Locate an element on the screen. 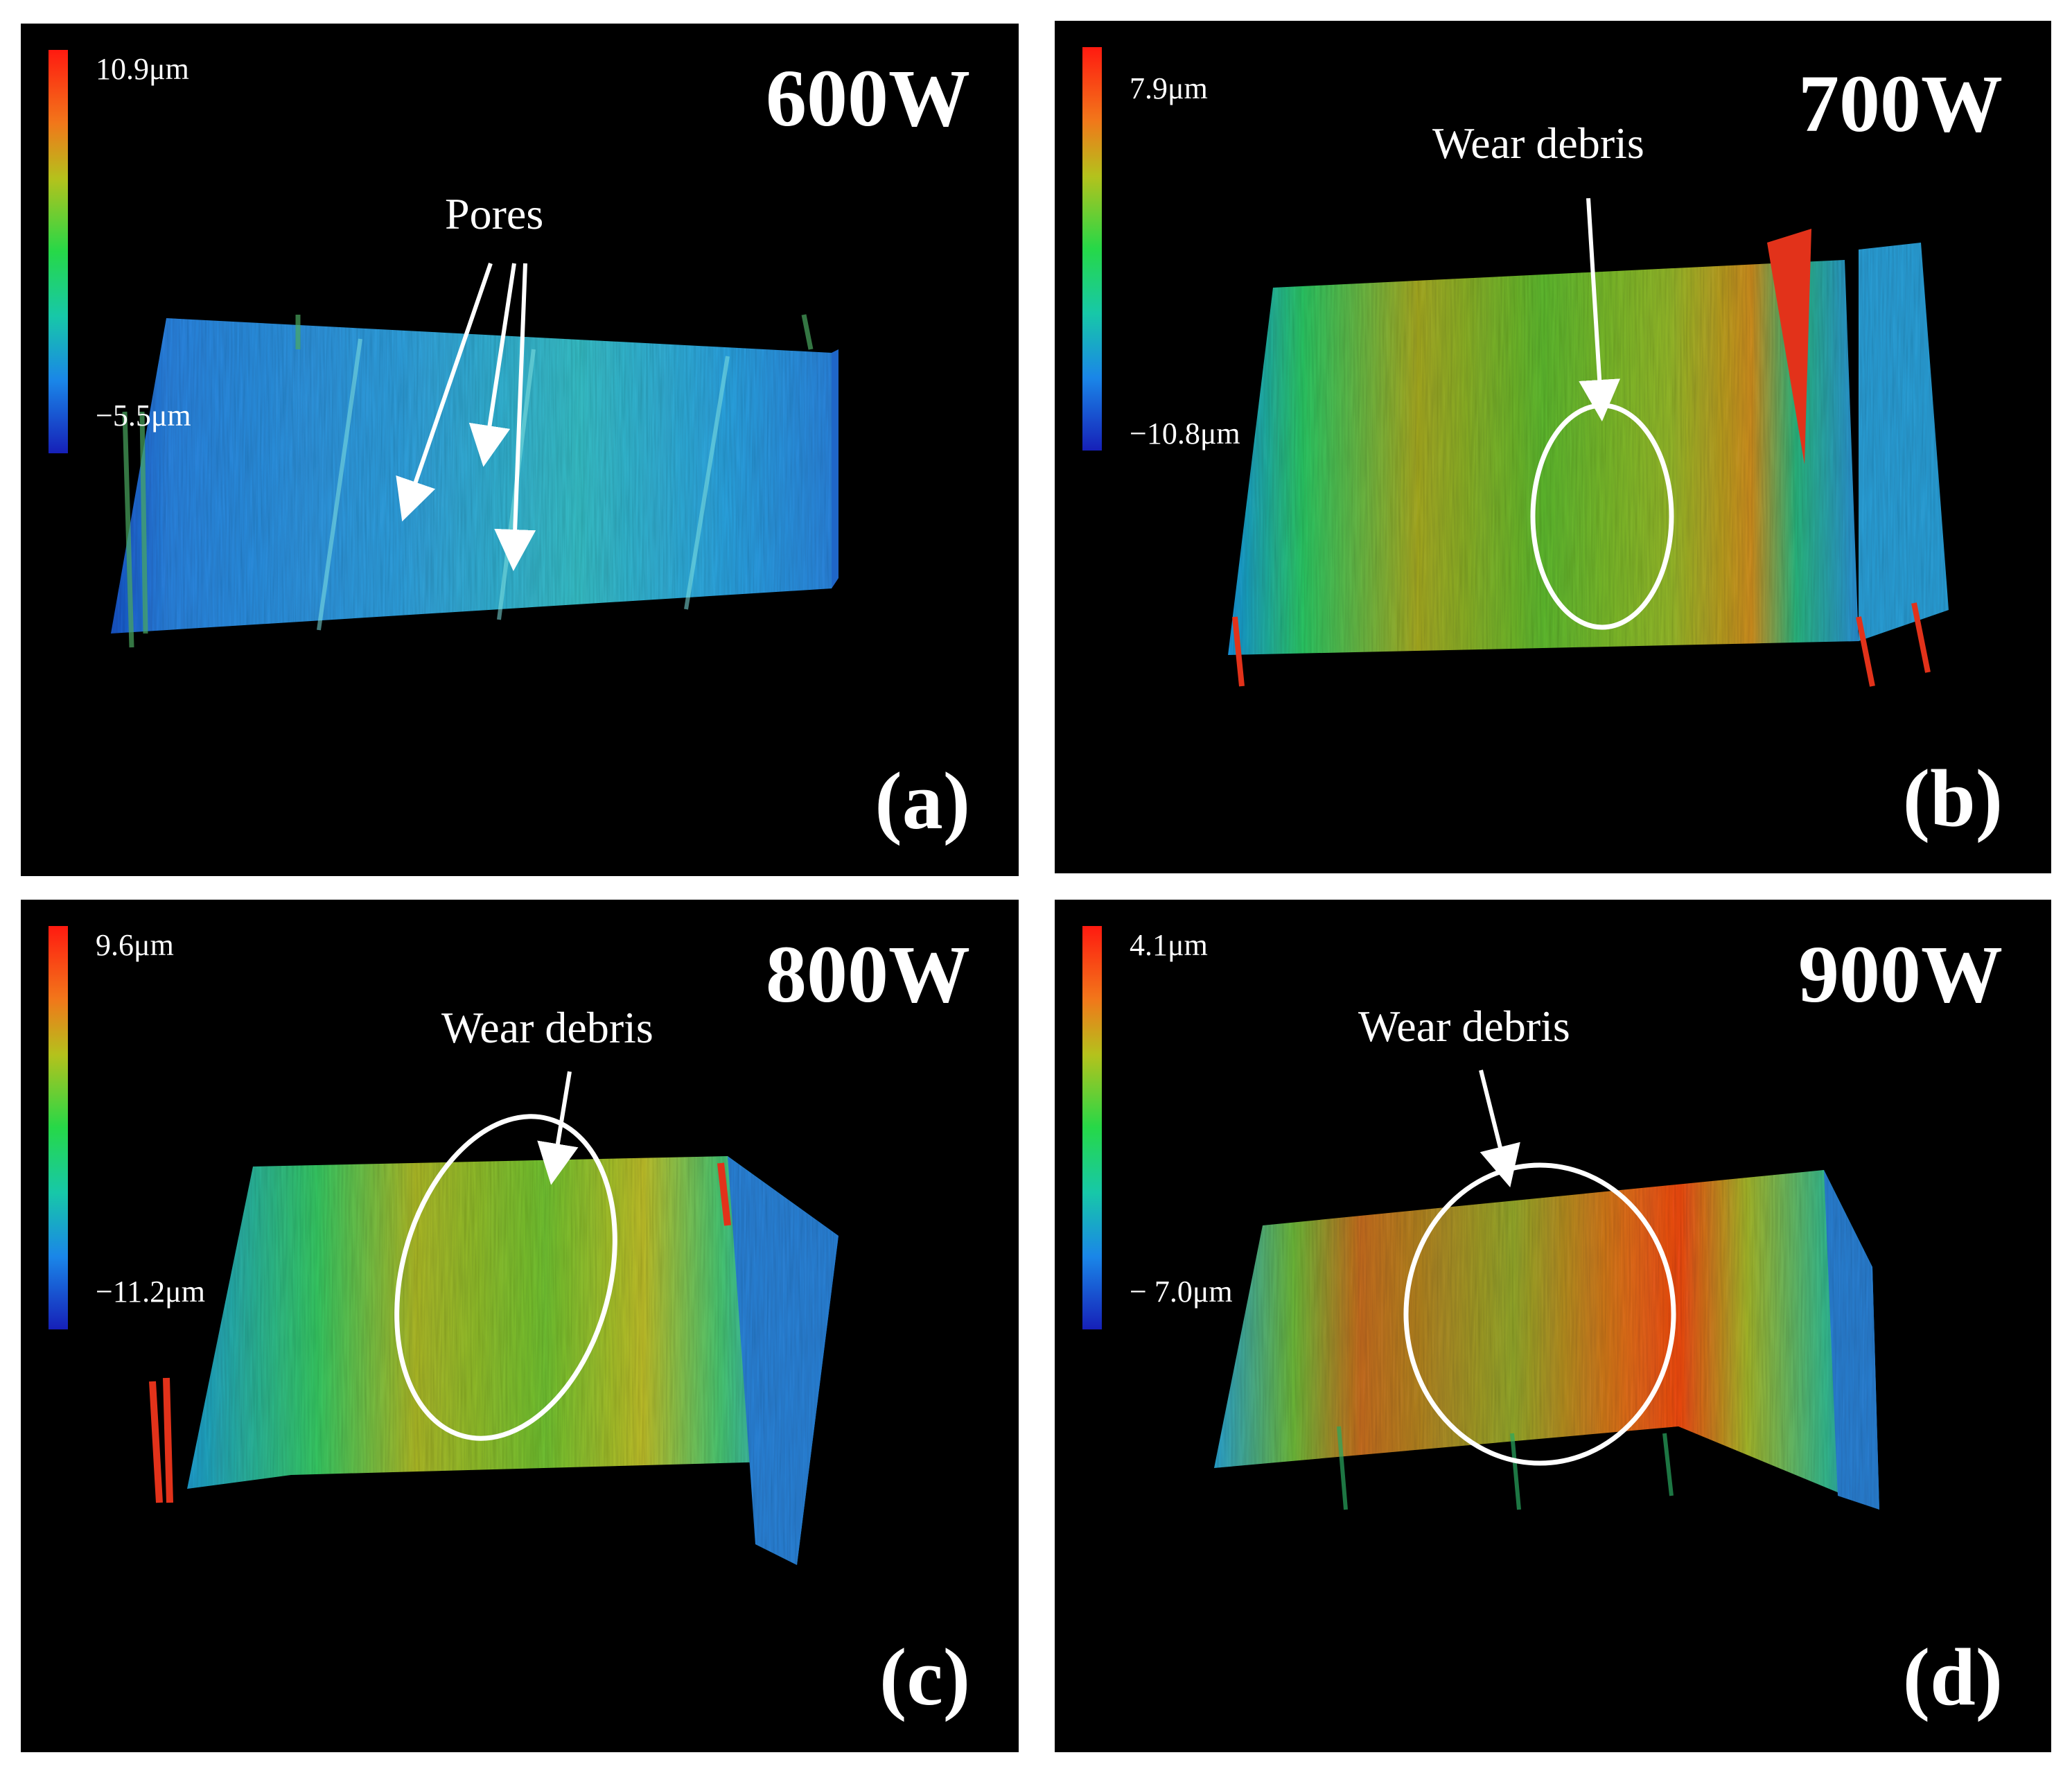  scale-min-label: −10.8μm is located at coordinates (1185, 434).